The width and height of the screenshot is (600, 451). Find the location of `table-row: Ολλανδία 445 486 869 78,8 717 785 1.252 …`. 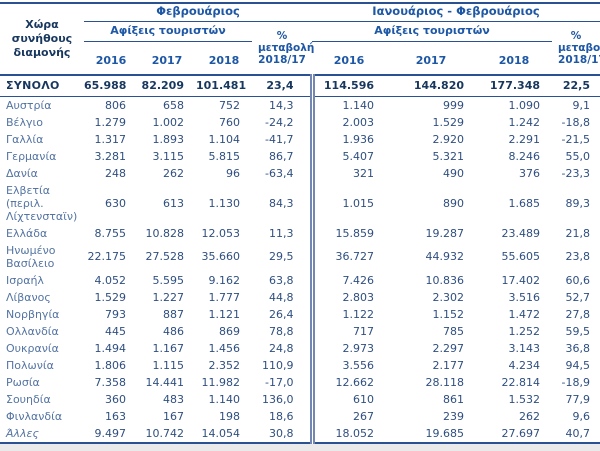

table-row: Ολλανδία 445 486 869 78,8 717 785 1.252 … is located at coordinates (300, 331).